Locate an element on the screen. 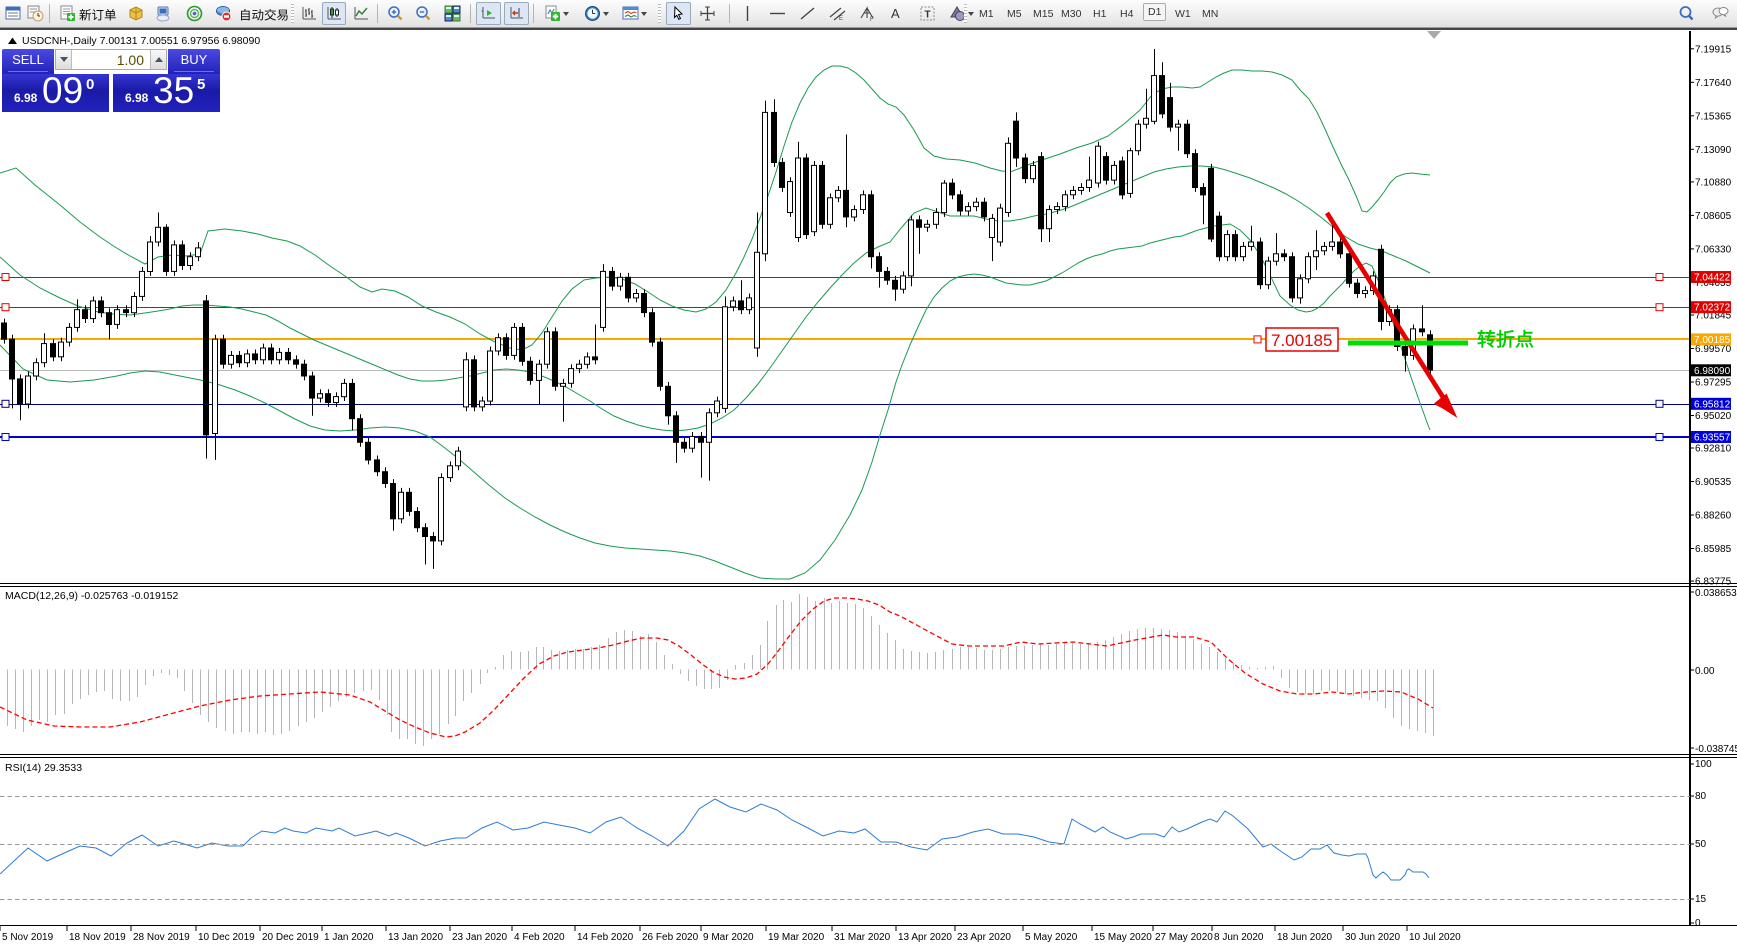 The width and height of the screenshot is (1737, 947). svg-text: 6.88260 is located at coordinates (1713, 516).